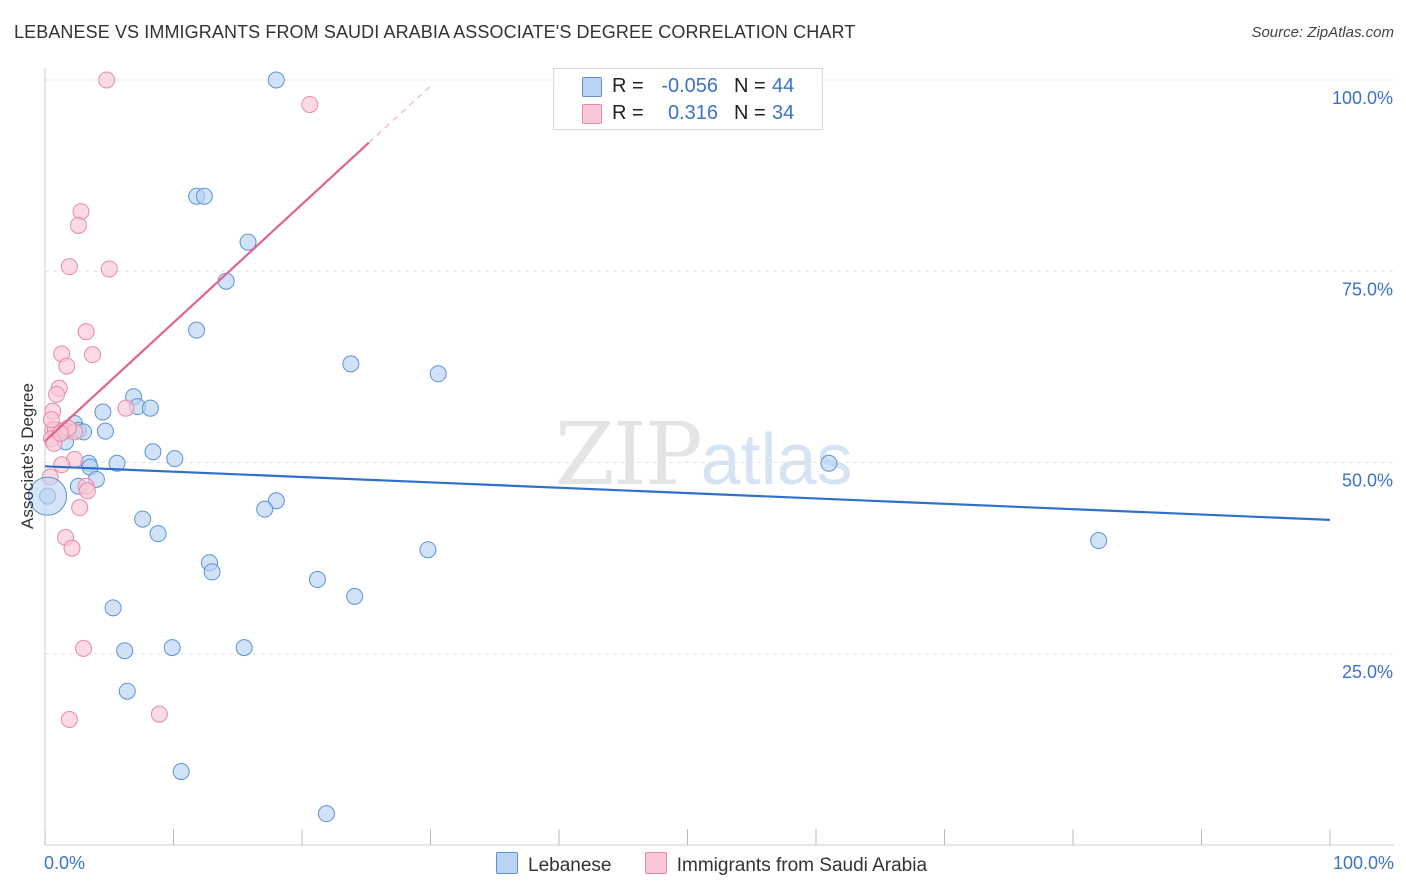  What do you see at coordinates (570, 865) in the screenshot?
I see `legend-label-lebanese: Lebanese` at bounding box center [570, 865].